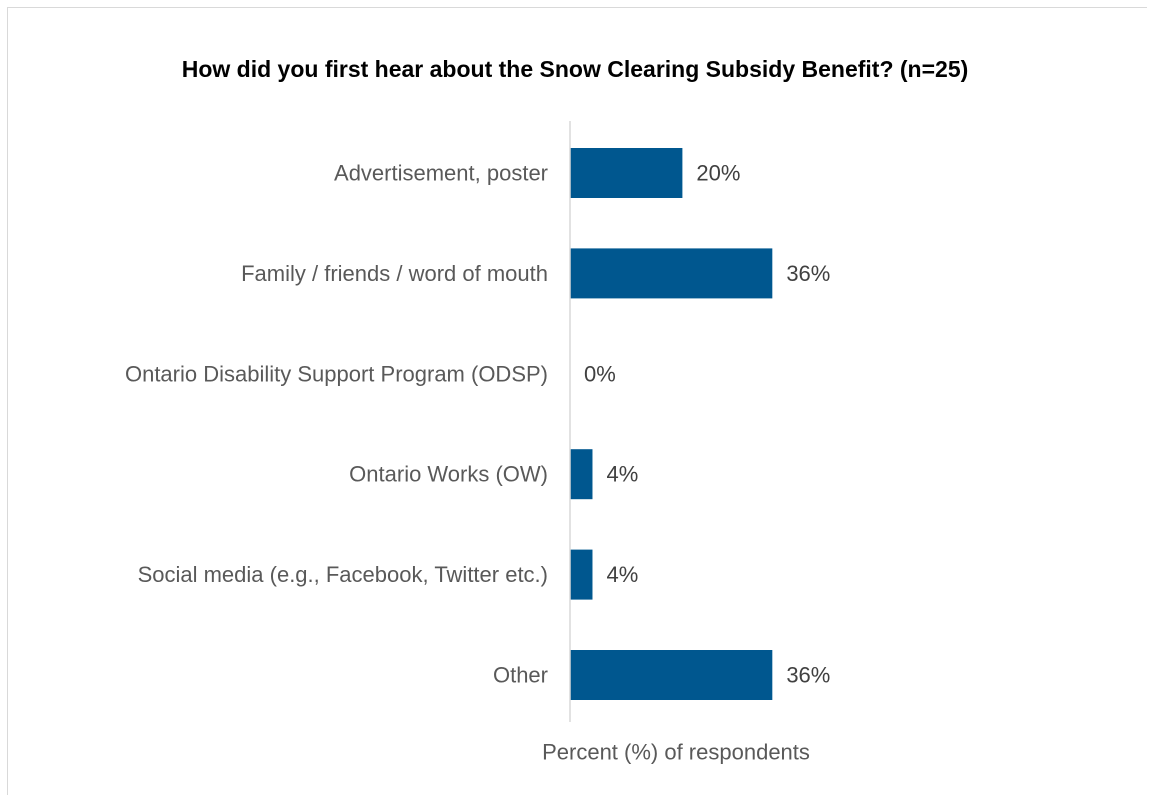  Describe the element at coordinates (520, 675) in the screenshot. I see `category-label: Other` at that location.